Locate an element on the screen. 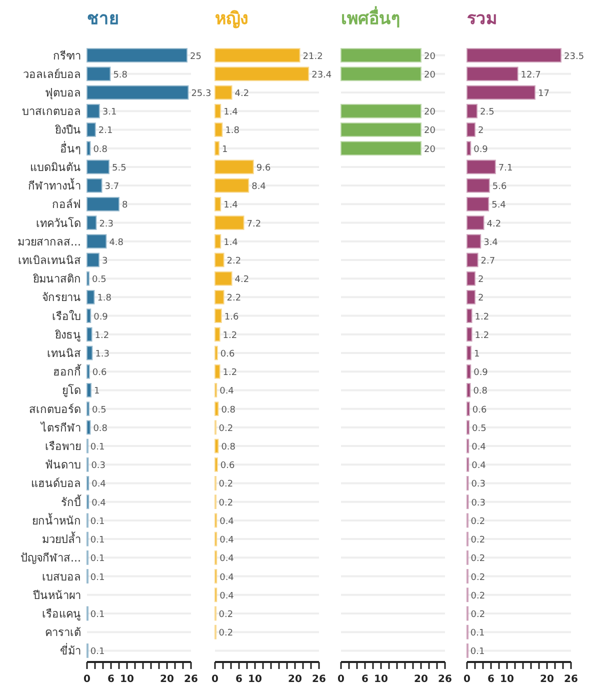 The height and width of the screenshot is (696, 600). data-label: 4.8 is located at coordinates (116, 243).